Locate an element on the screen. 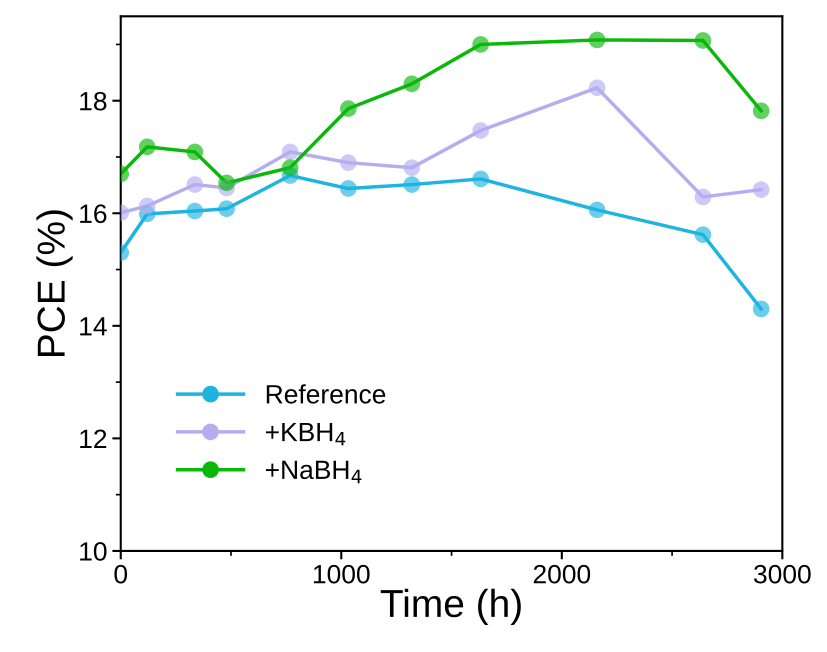  y-axis-title: PCE (%) is located at coordinates (54, 283).